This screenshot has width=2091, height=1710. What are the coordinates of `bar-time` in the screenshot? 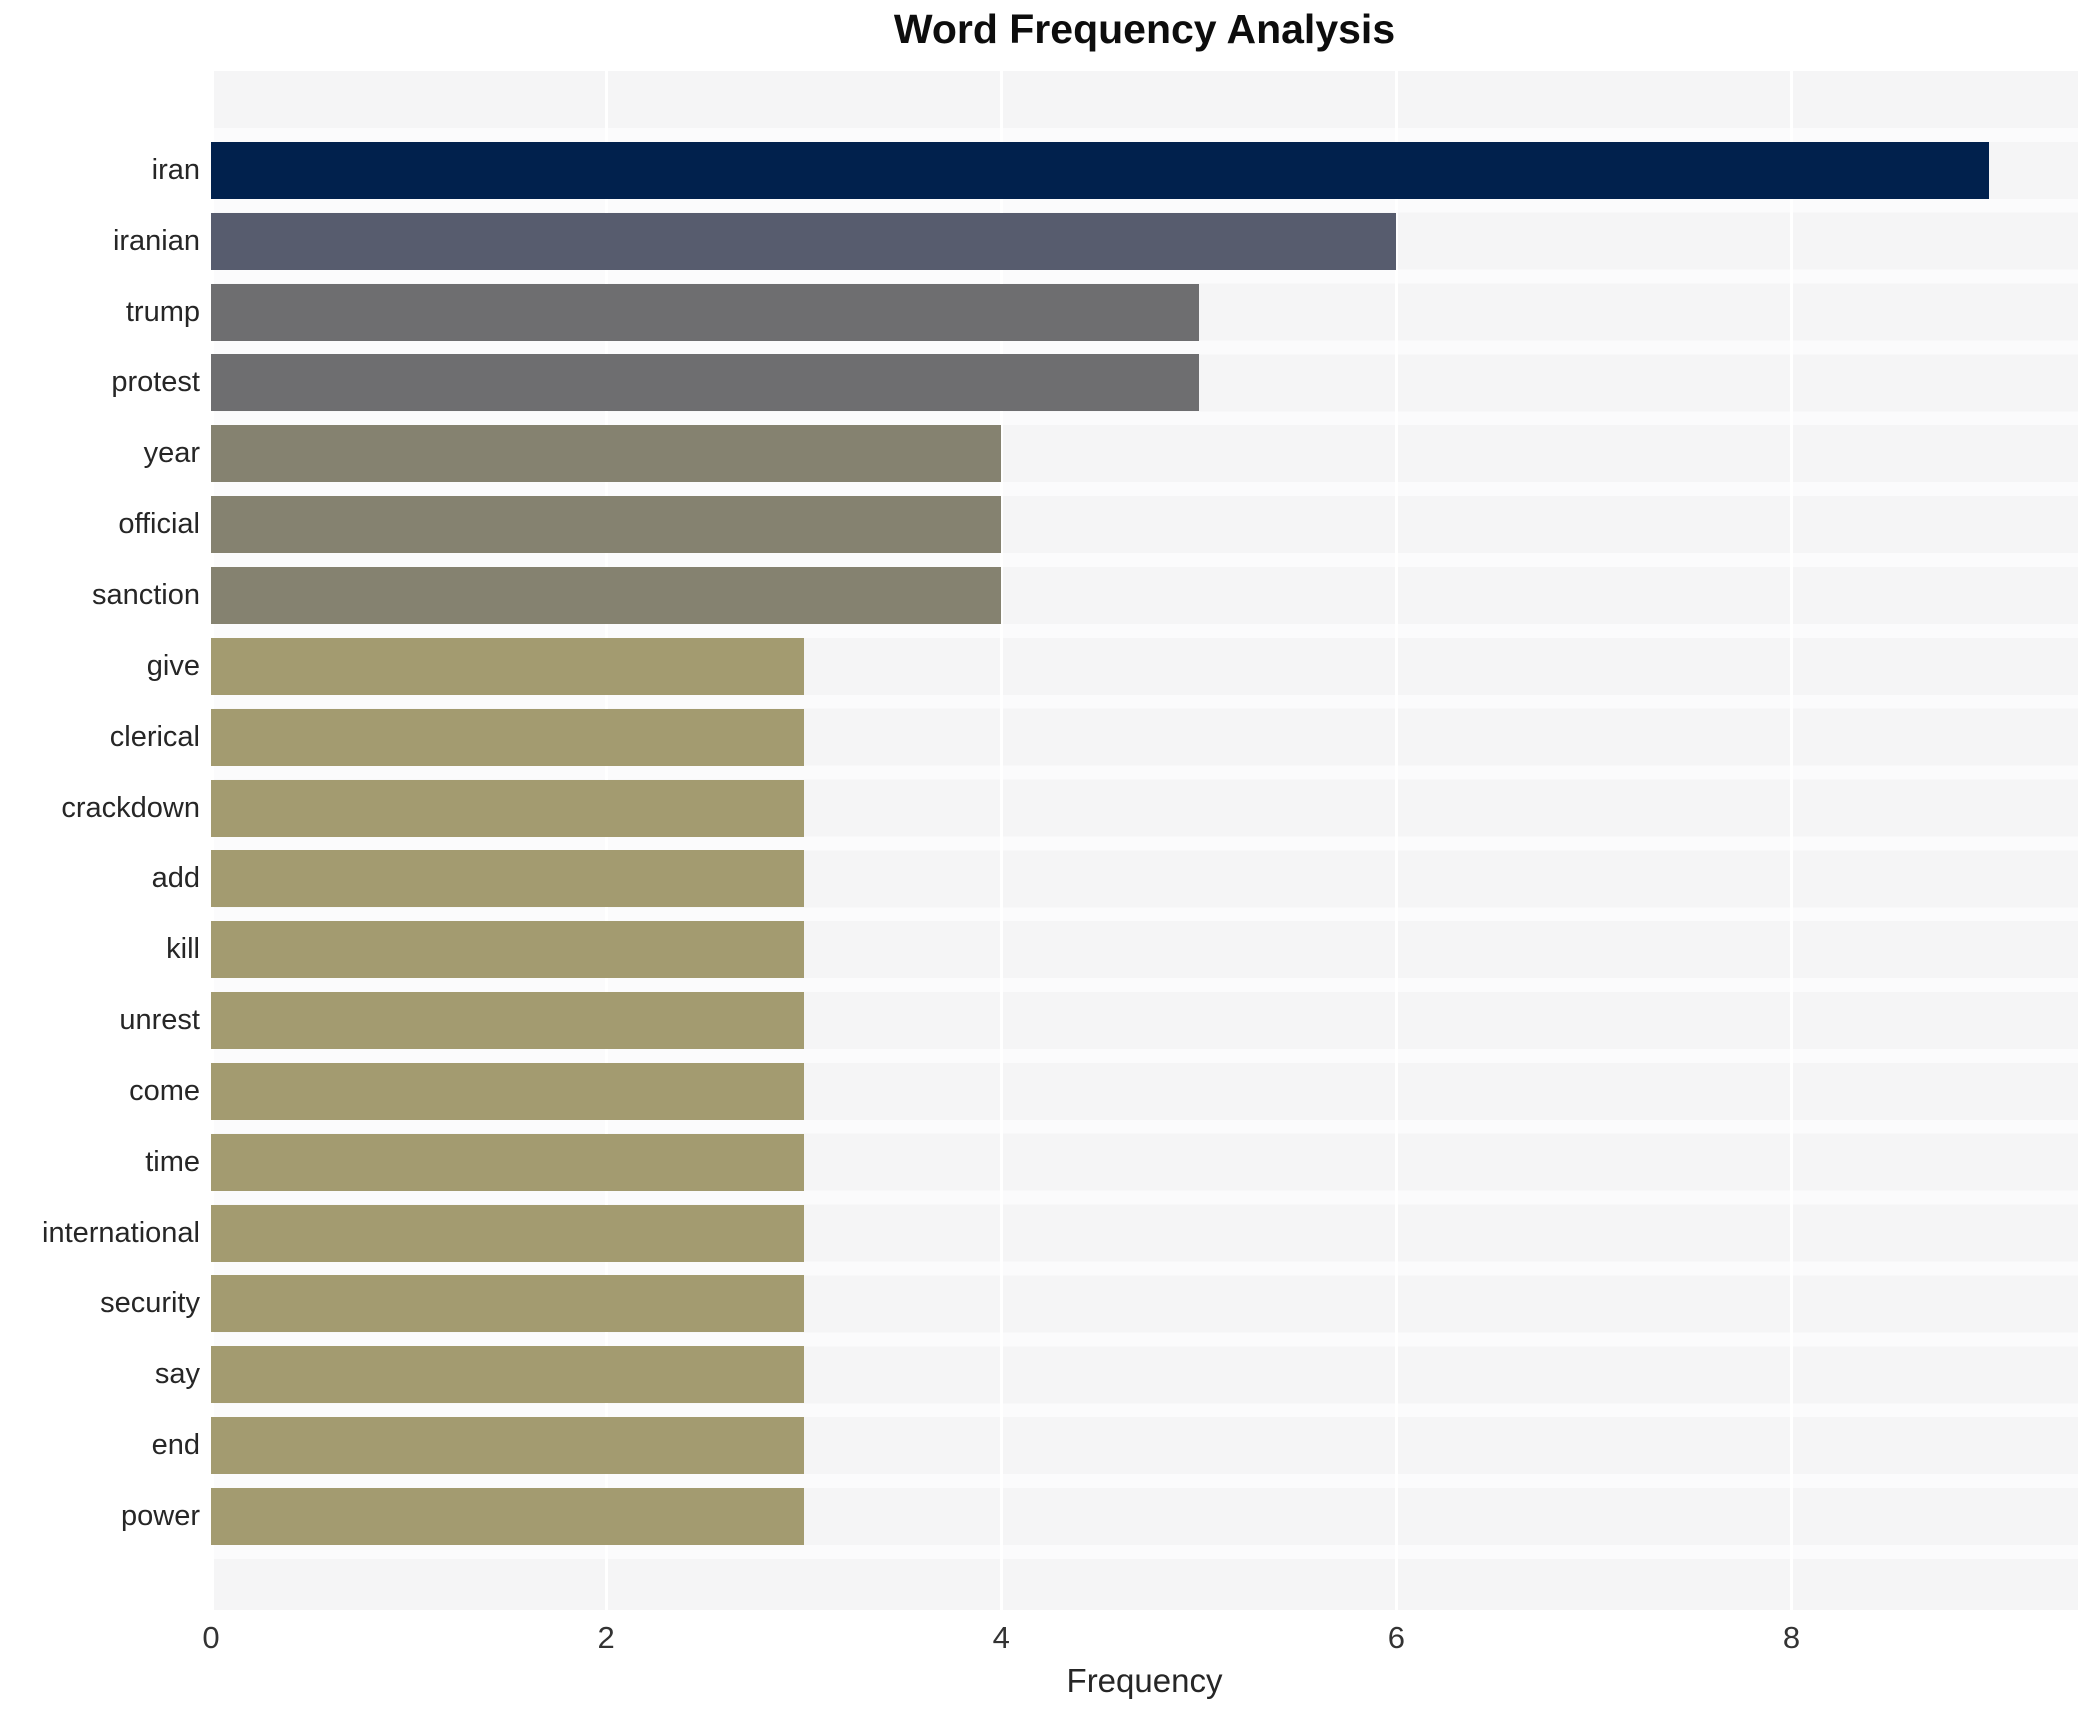 It's located at (507, 1162).